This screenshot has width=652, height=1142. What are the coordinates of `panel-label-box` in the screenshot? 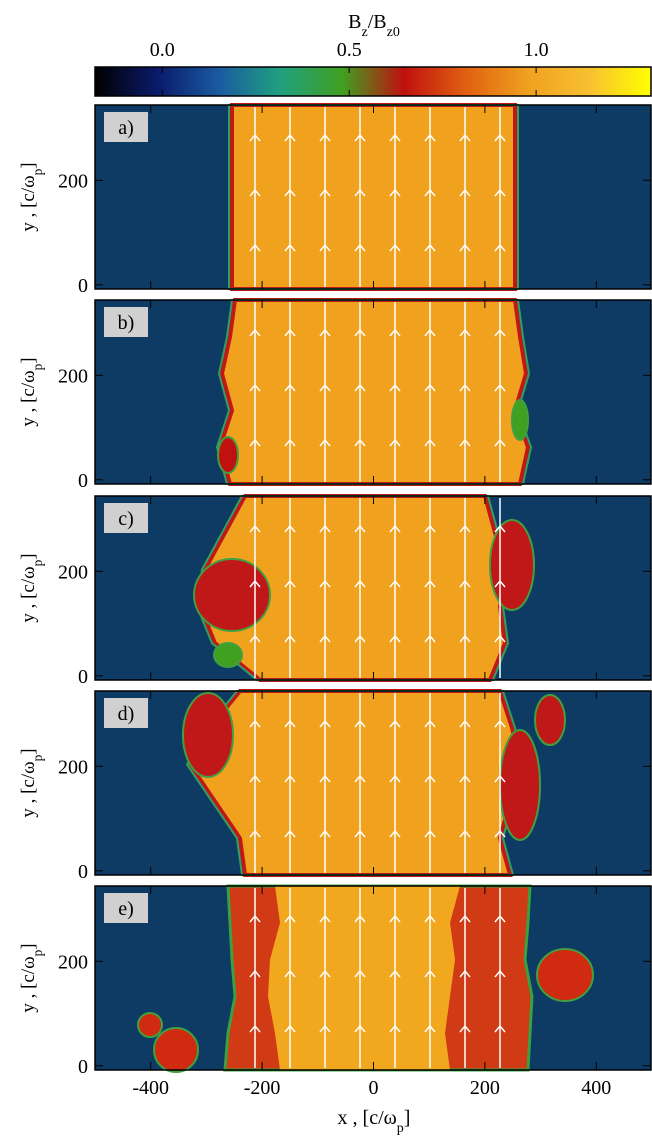 It's located at (126, 713).